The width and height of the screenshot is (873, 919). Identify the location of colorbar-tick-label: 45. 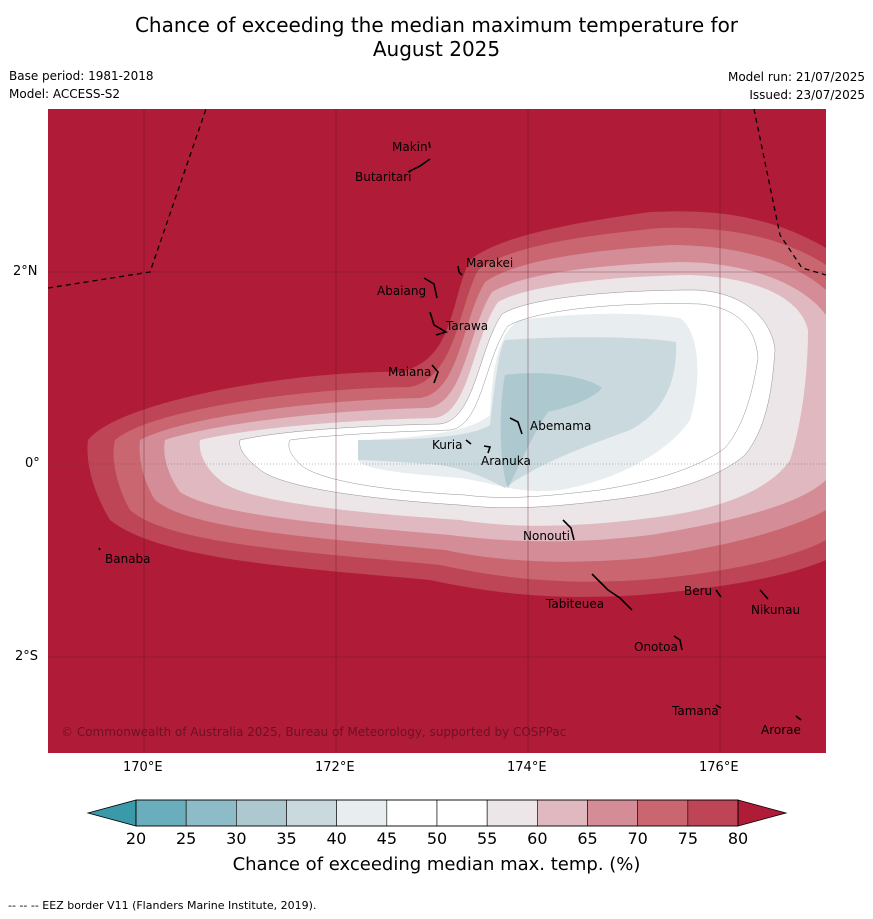
(386, 838).